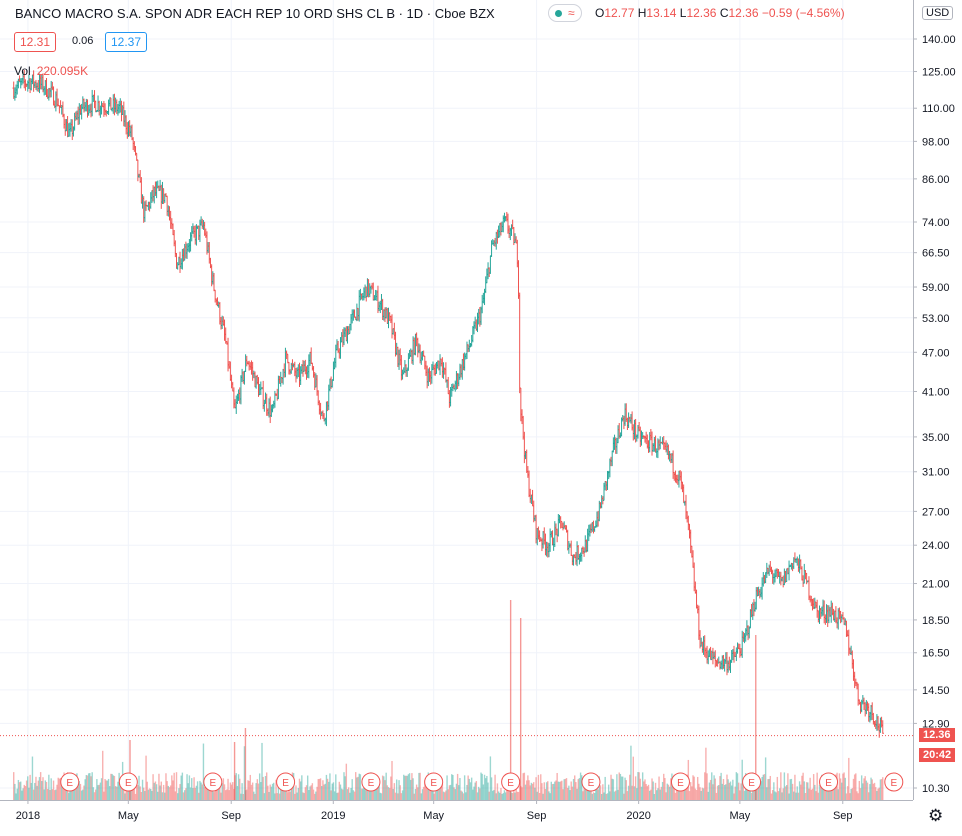 This screenshot has width=962, height=836. Describe the element at coordinates (126, 42) in the screenshot. I see `buy-price-button: 12.37` at that location.